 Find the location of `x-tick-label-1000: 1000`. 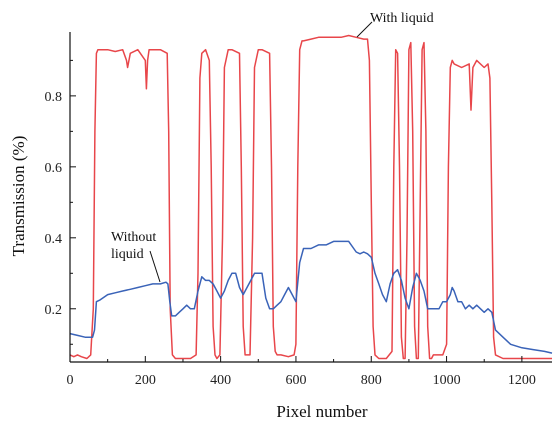

x-tick-label-1000: 1000 is located at coordinates (447, 380).